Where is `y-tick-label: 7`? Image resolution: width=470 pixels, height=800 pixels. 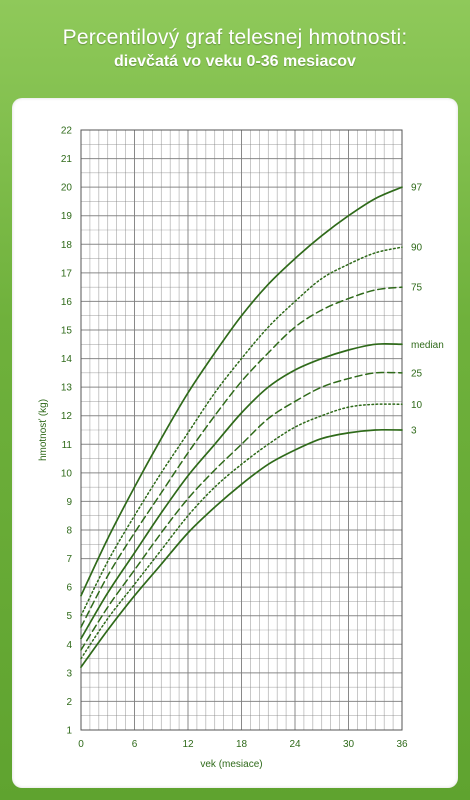 y-tick-label: 7 is located at coordinates (69, 559).